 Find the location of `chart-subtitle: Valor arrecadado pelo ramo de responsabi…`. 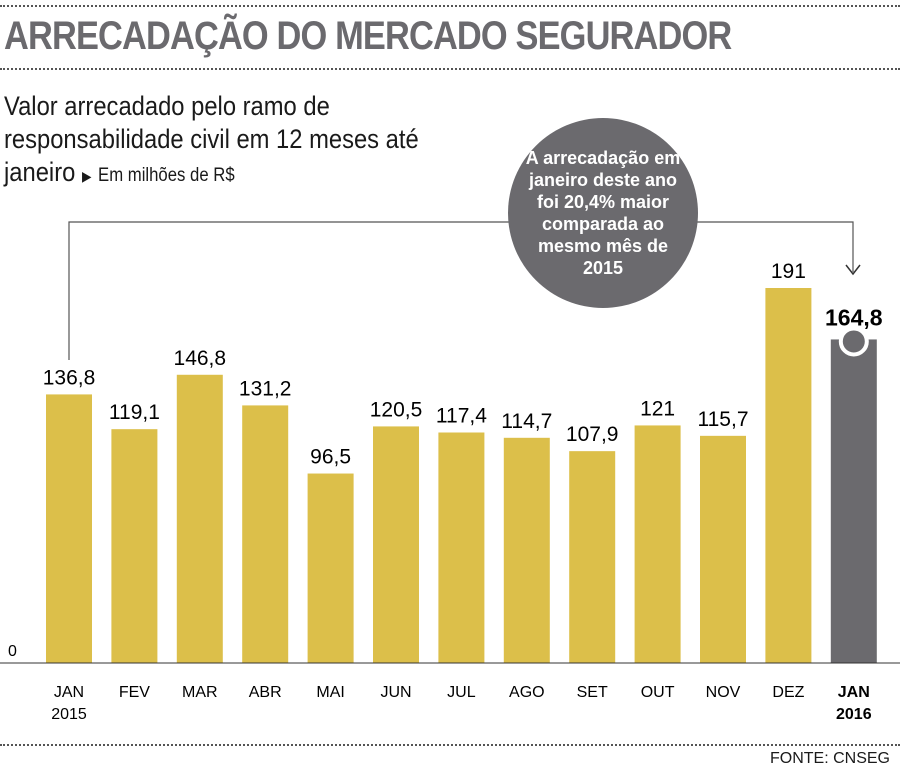

chart-subtitle: Valor arrecadado pelo ramo de responsabi… is located at coordinates (233, 141).